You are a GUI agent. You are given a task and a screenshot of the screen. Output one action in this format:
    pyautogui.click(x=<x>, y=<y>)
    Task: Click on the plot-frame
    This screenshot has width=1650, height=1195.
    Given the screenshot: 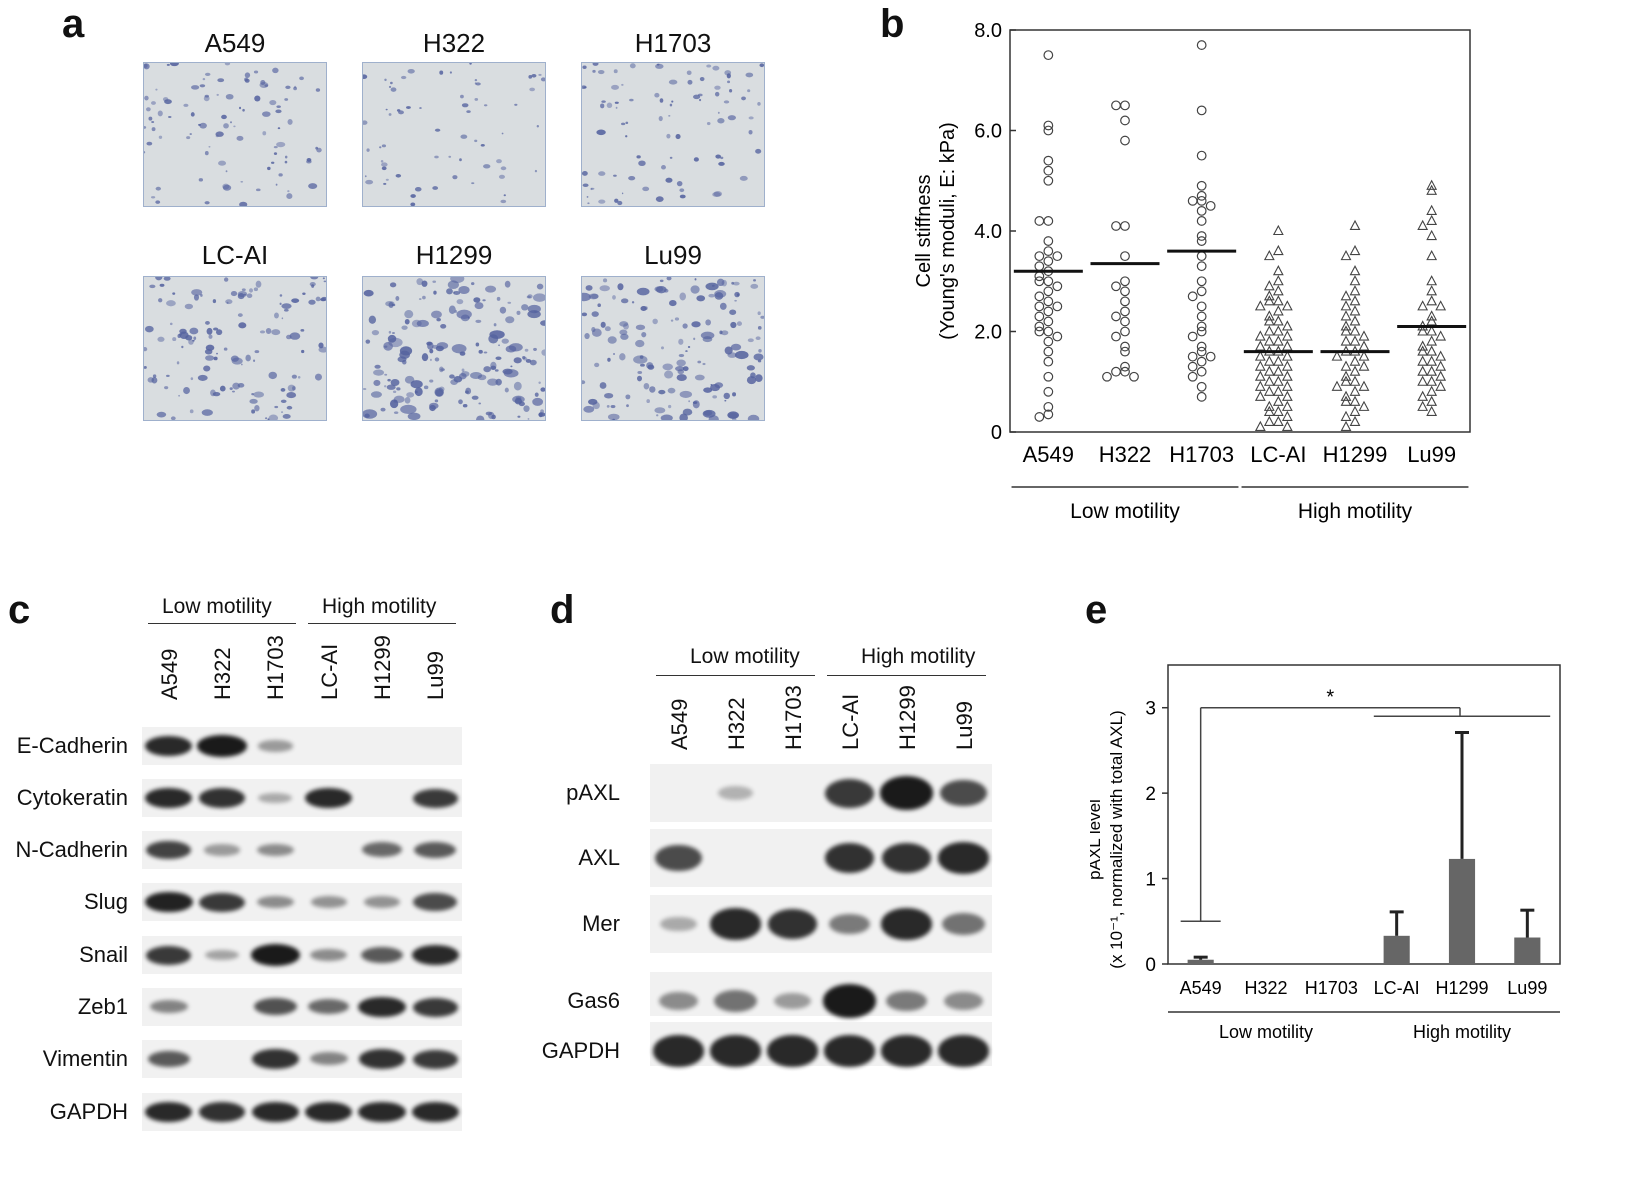 What is the action you would take?
    pyautogui.click(x=1240, y=231)
    